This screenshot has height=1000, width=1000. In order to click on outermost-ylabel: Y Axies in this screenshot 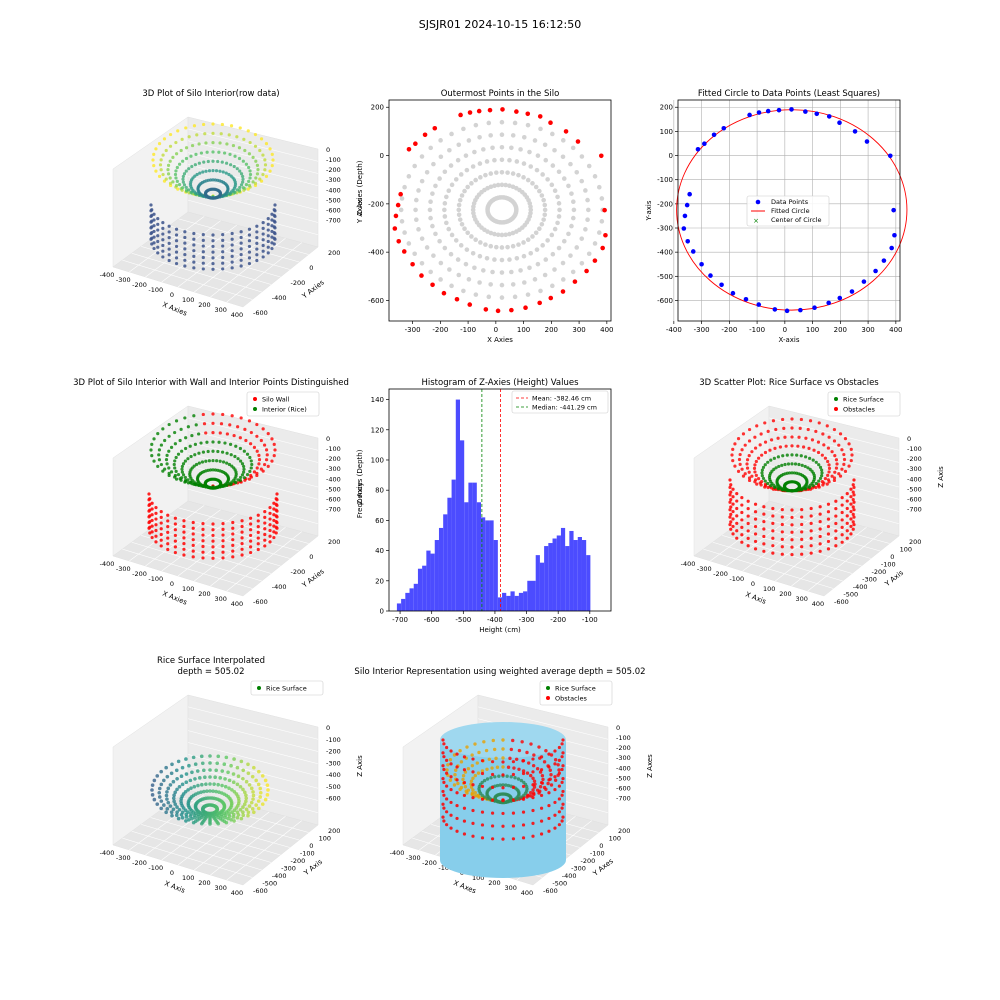, I will do `click(360, 210)`.